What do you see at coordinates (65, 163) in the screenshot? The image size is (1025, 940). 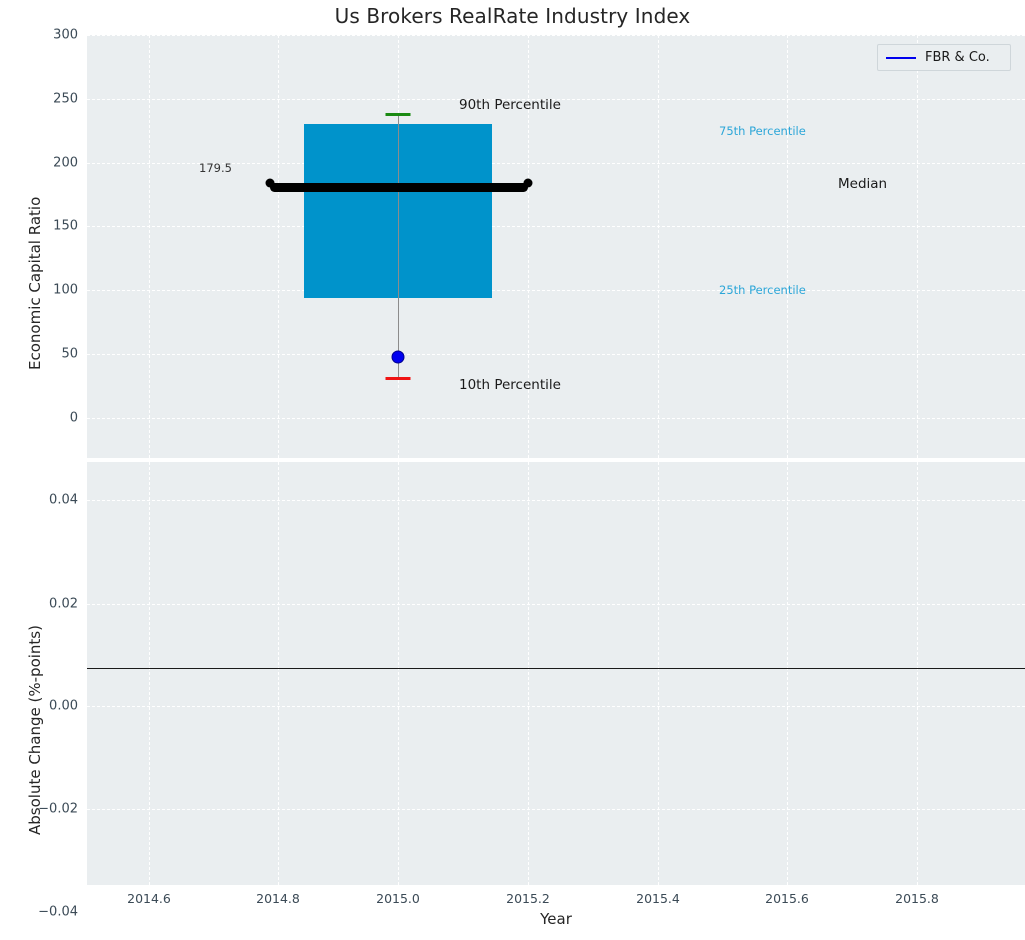 I see `ytick-top-200: 200` at bounding box center [65, 163].